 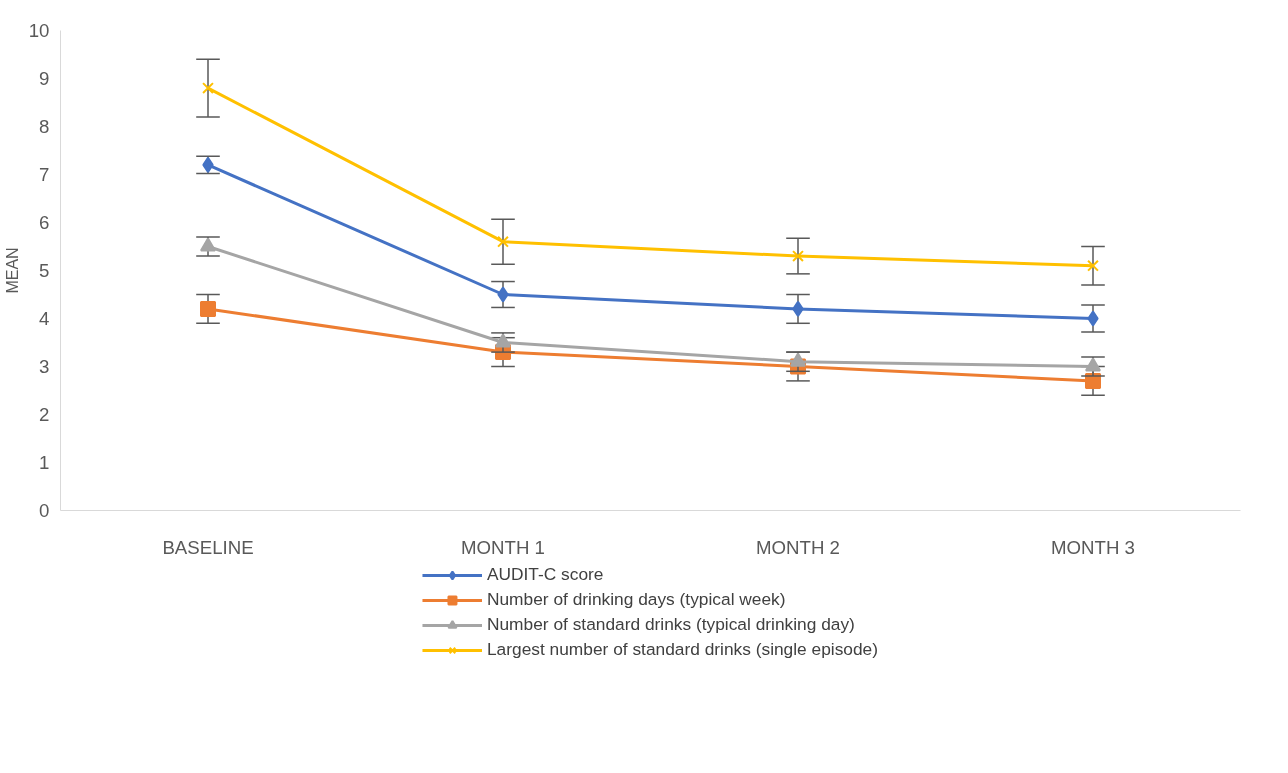 I want to click on y-tick-label: 9, so click(x=44, y=78).